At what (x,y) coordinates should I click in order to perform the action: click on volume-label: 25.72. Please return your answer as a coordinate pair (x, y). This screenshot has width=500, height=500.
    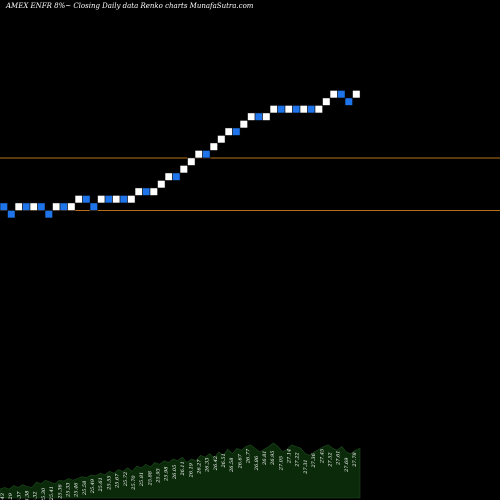
    Looking at the image, I should click on (126, 479).